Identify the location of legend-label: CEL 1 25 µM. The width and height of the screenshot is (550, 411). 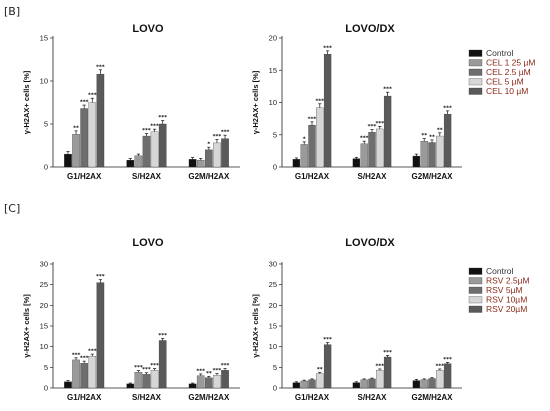
(510, 63).